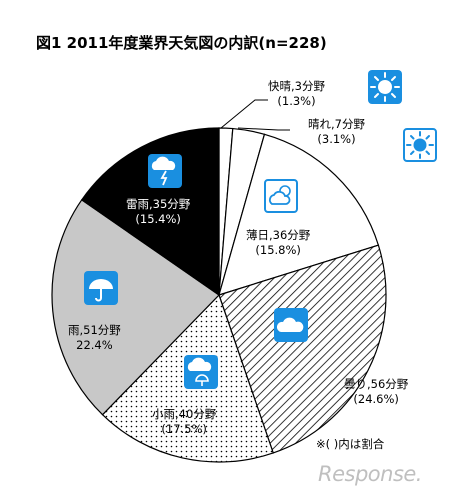  What do you see at coordinates (244, 114) in the screenshot?
I see `leader-line-kaisei` at bounding box center [244, 114].